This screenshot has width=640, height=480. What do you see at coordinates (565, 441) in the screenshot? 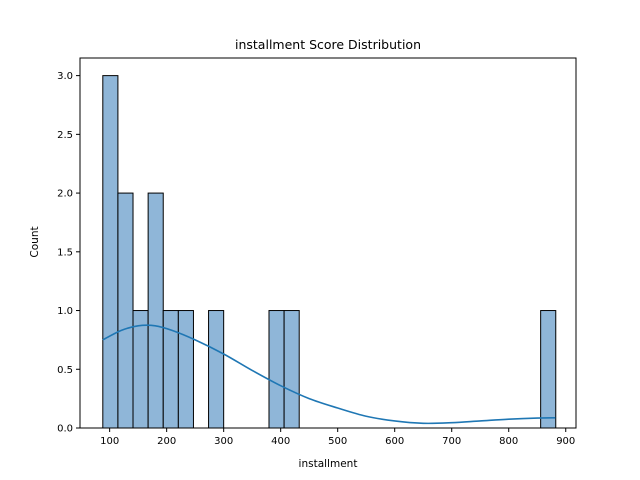
I see `x-tick-label: 900` at bounding box center [565, 441].